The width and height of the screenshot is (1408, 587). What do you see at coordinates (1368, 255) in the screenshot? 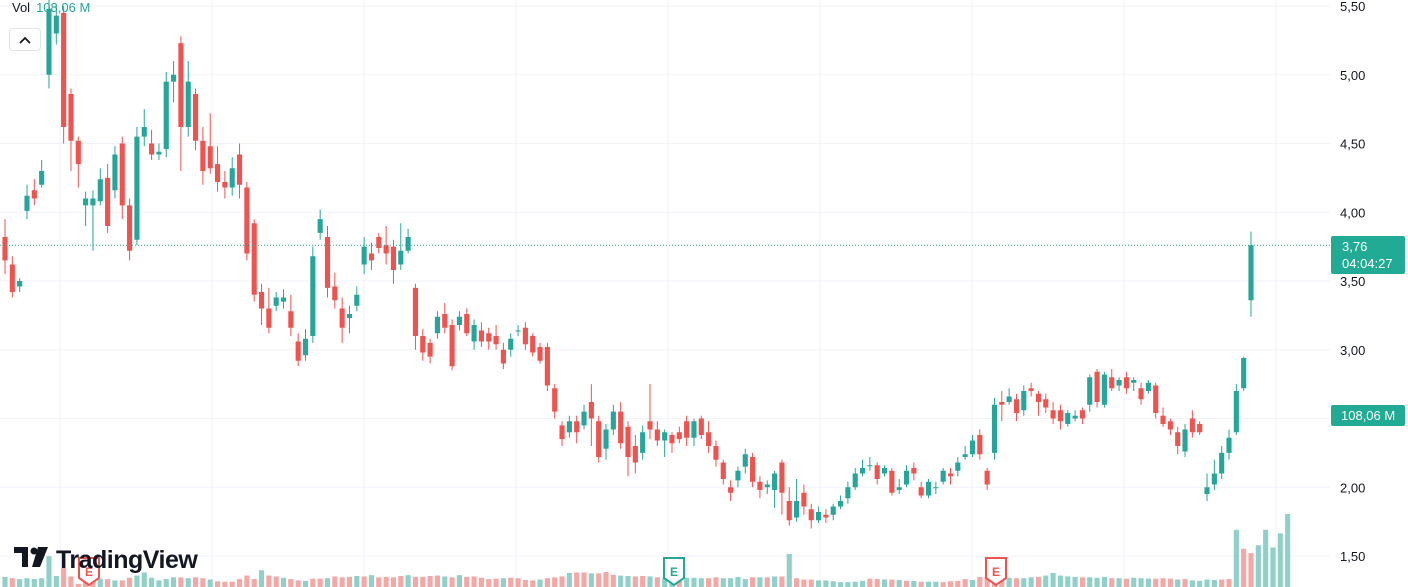
I see `last-price-label: 3,76 04:04:27` at bounding box center [1368, 255].